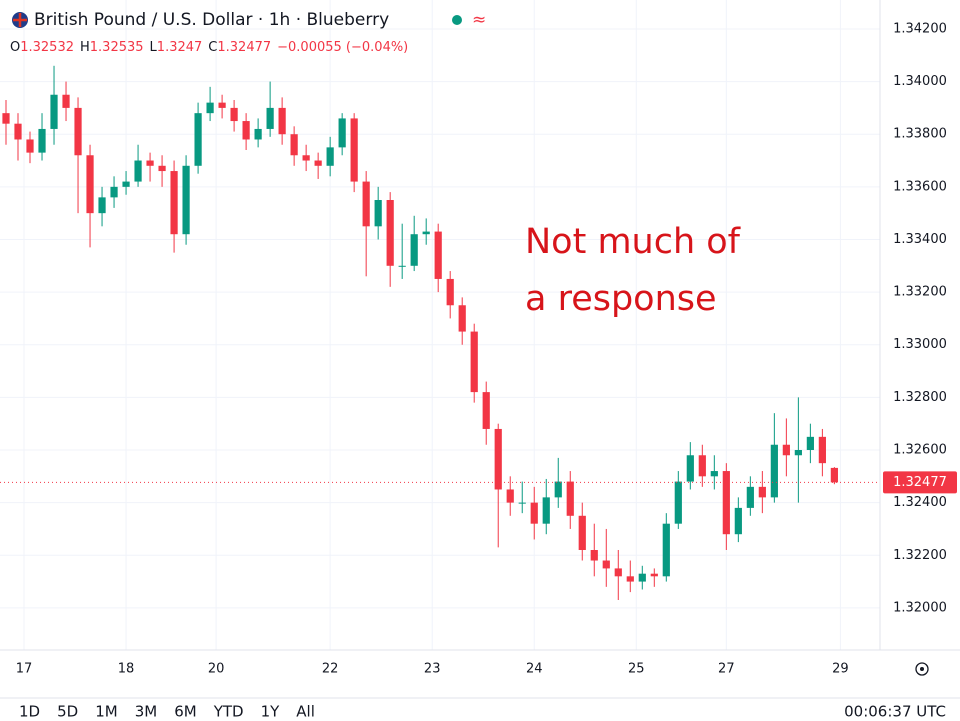 This screenshot has height=721, width=960. What do you see at coordinates (330, 669) in the screenshot?
I see `x-tick-label: 22` at bounding box center [330, 669].